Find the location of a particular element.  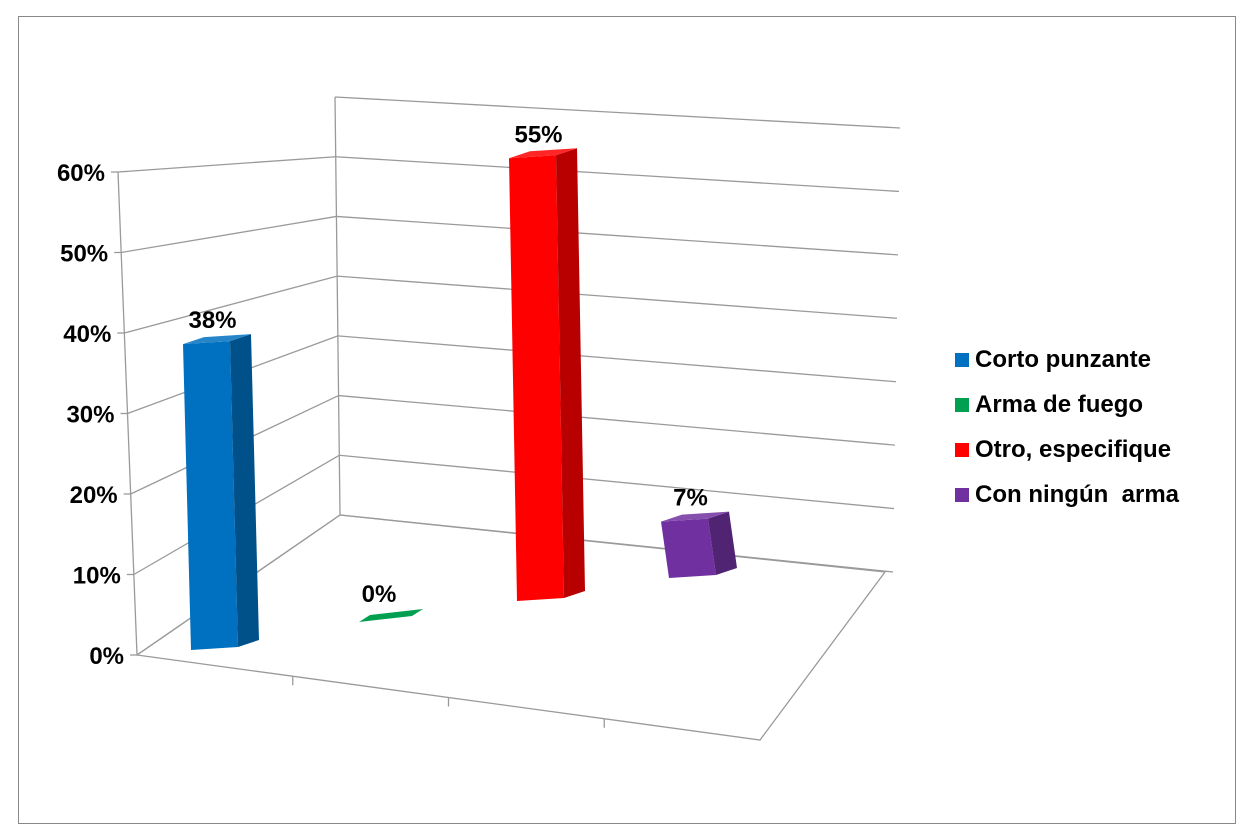

y-tick-label: 30% is located at coordinates (90, 415).